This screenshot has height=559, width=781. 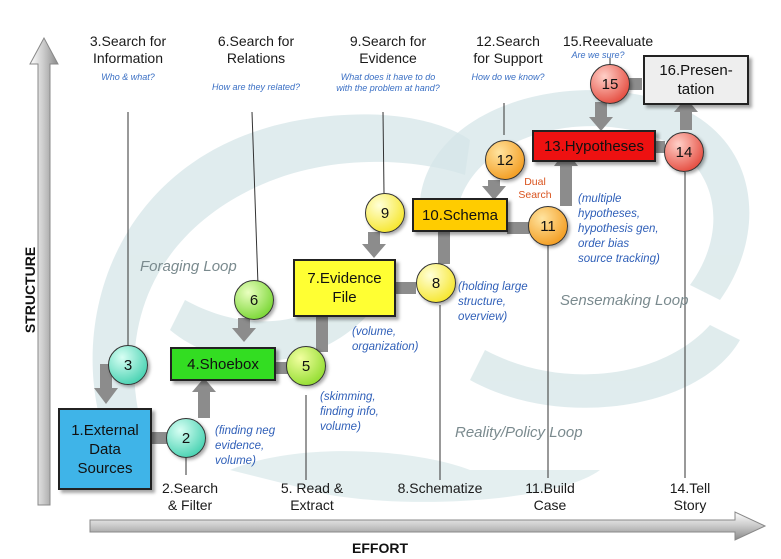 What do you see at coordinates (312, 496) in the screenshot?
I see `label-read-extract: 5. Read & Extract` at bounding box center [312, 496].